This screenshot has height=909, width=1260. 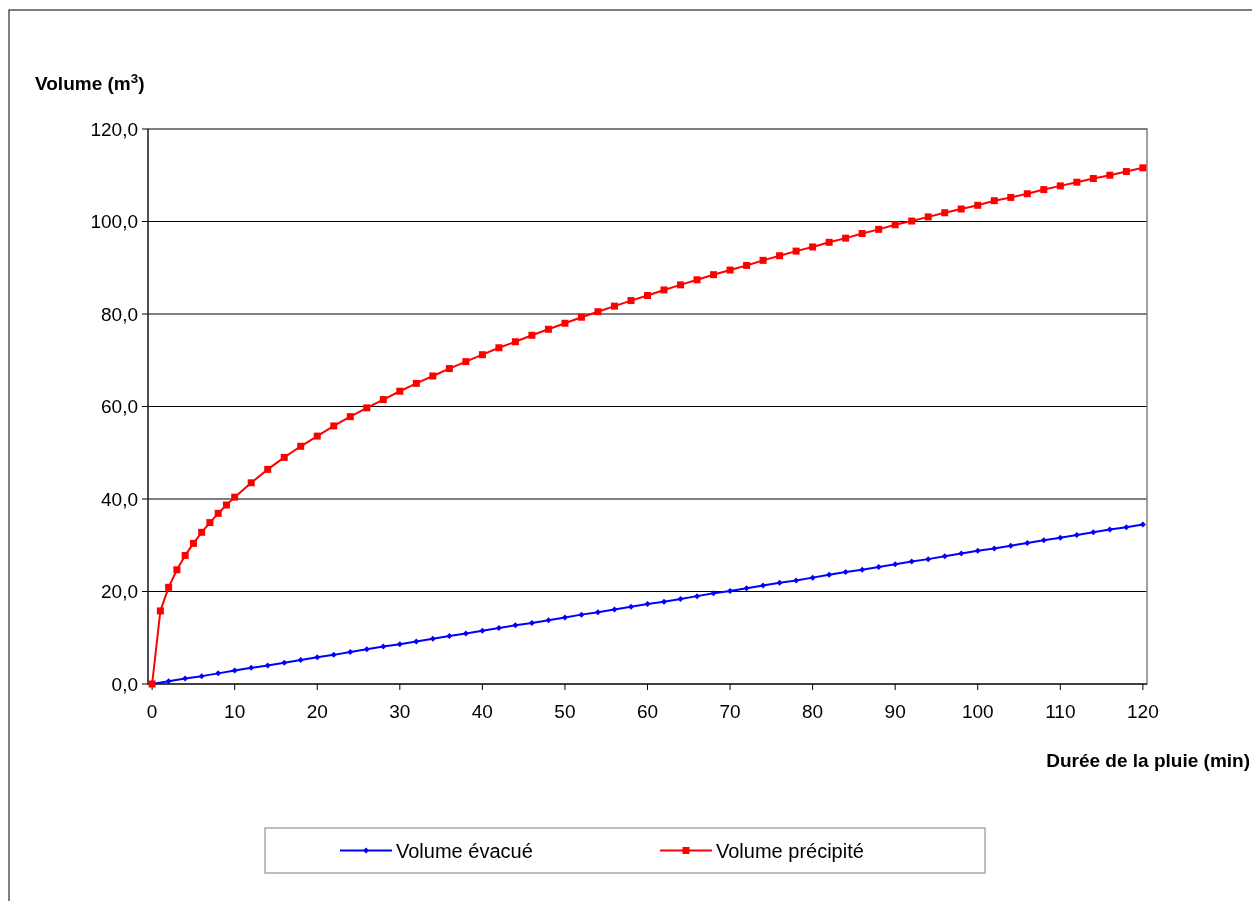 I want to click on x-axis-title: Durée de la pluie (min), so click(x=1148, y=760).